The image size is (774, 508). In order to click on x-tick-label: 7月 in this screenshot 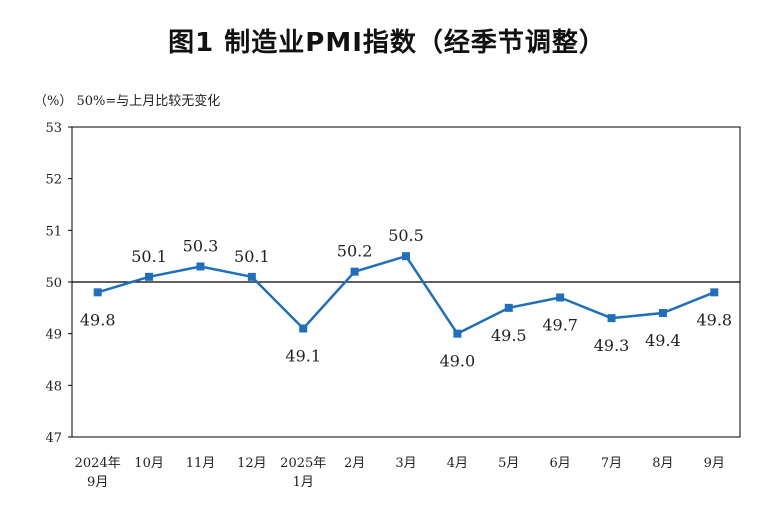, I will do `click(611, 463)`.